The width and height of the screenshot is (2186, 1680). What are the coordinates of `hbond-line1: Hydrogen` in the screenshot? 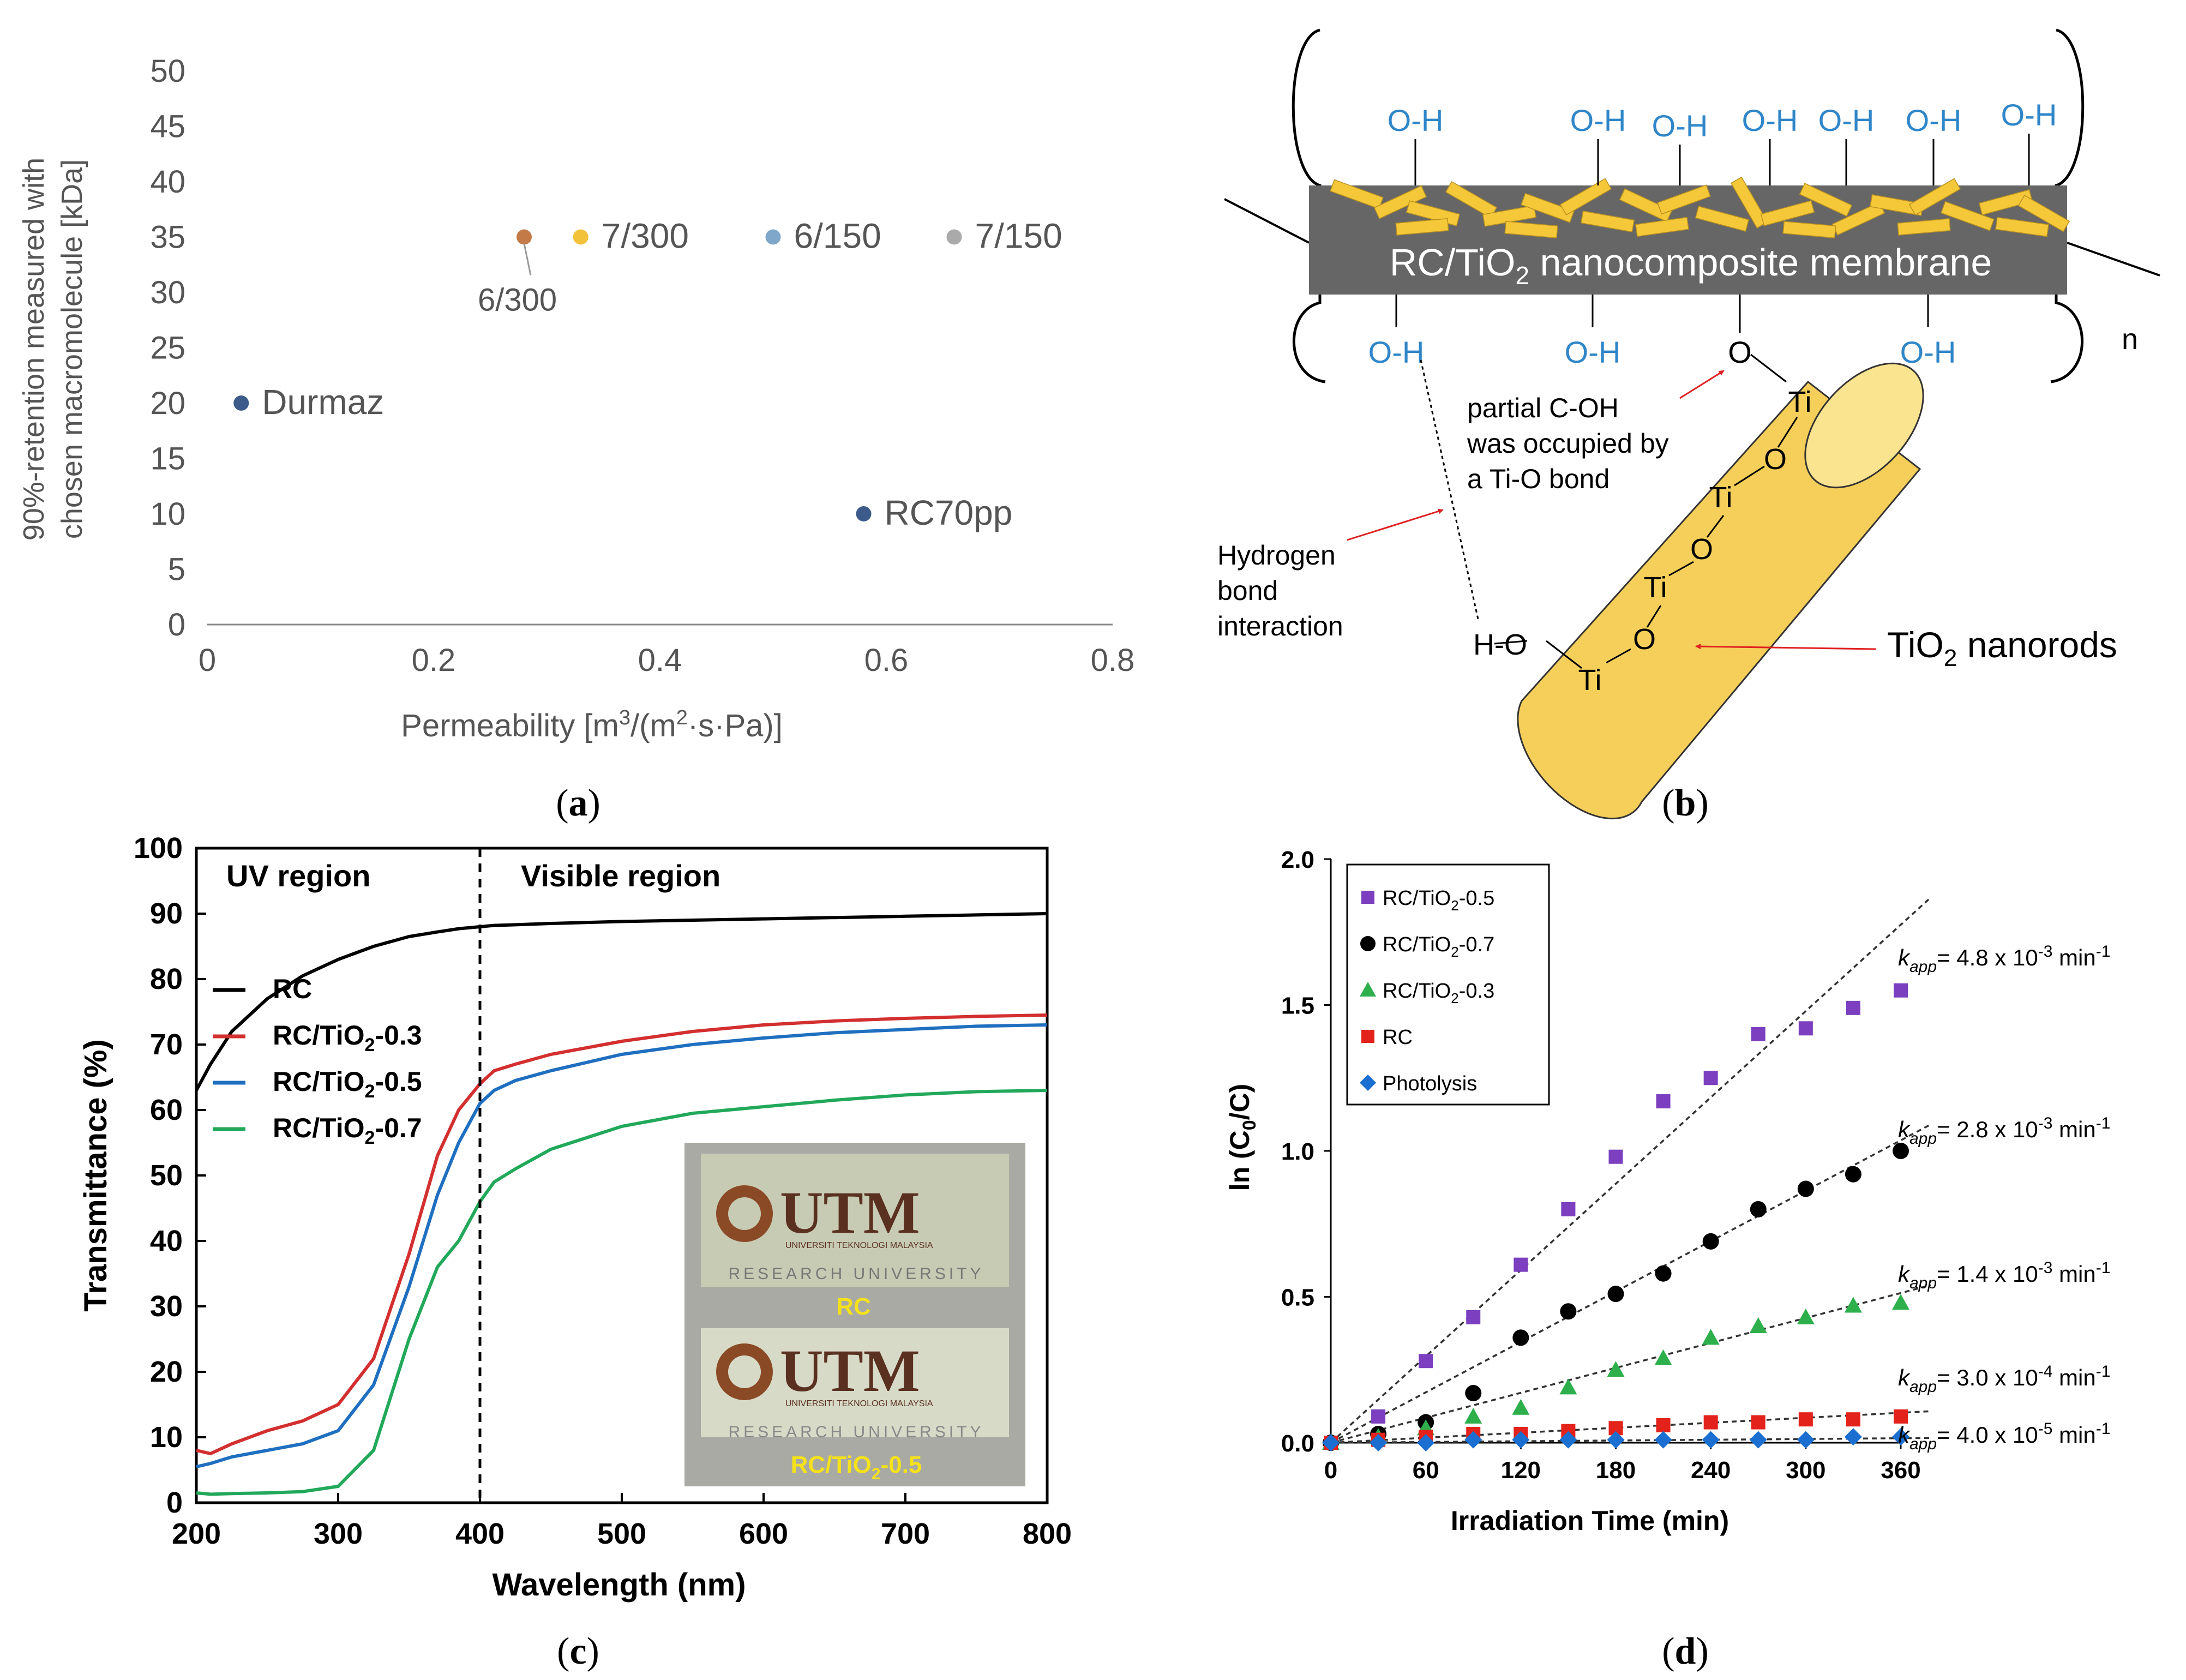 It's located at (1276, 555).